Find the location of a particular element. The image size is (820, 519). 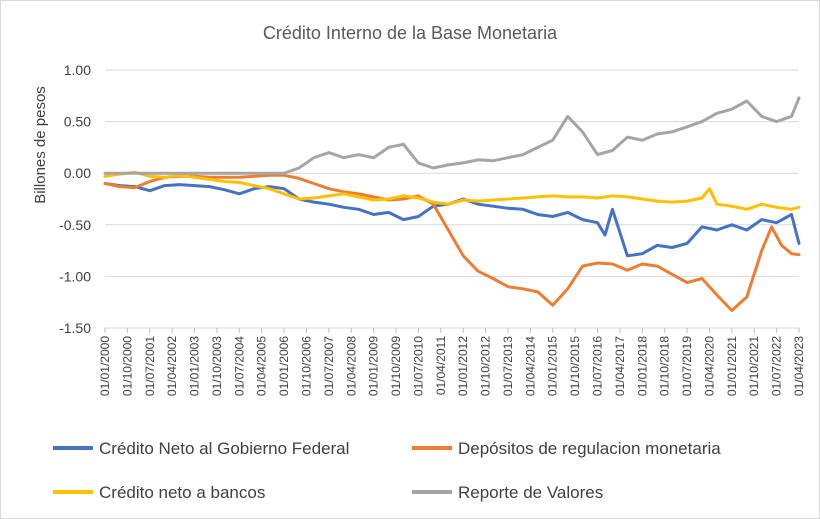

x-tick-label: 01/07/2004 is located at coordinates (239, 366).